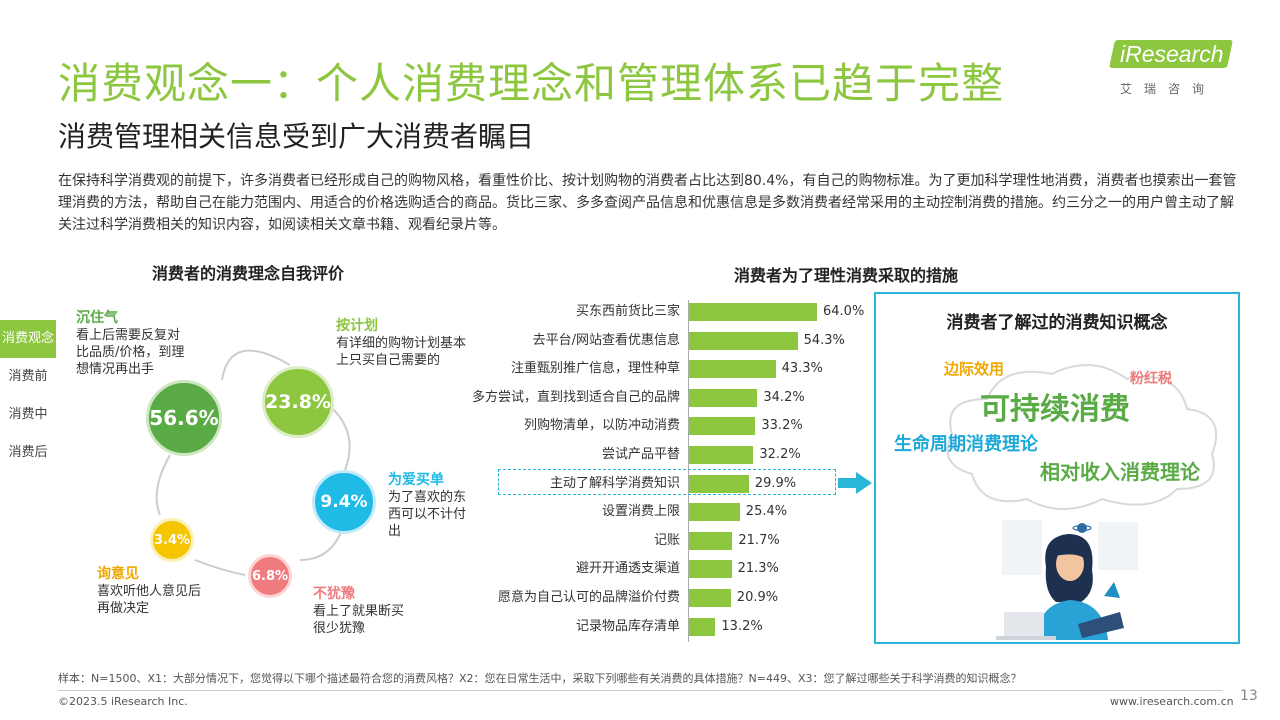 The width and height of the screenshot is (1280, 720). I want to click on bar-category-label: 注重甄别推广信息，理性种草, so click(595, 369).